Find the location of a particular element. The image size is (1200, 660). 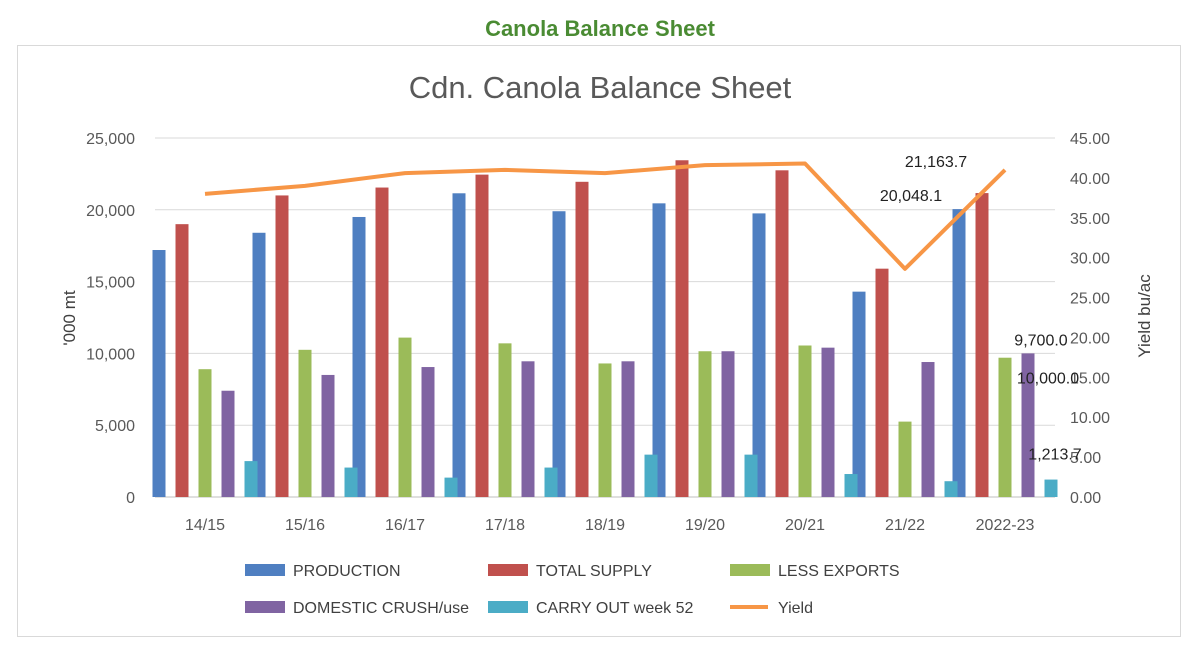

x-tick-label: 16/17 is located at coordinates (405, 525).